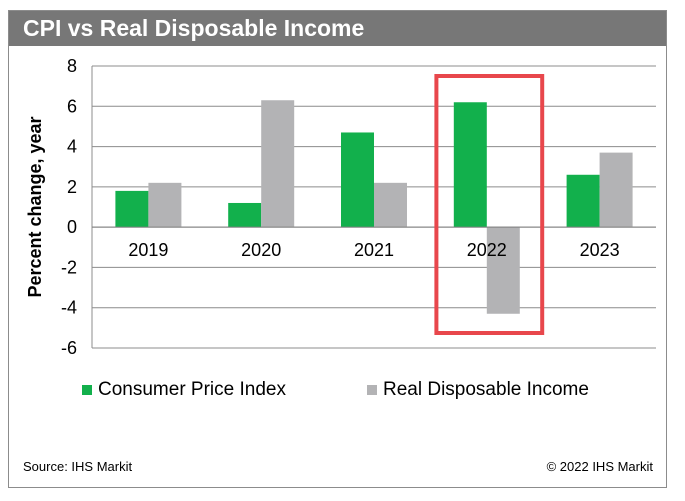 This screenshot has width=685, height=501. Describe the element at coordinates (72, 106) in the screenshot. I see `y-tick-label: 6` at that location.